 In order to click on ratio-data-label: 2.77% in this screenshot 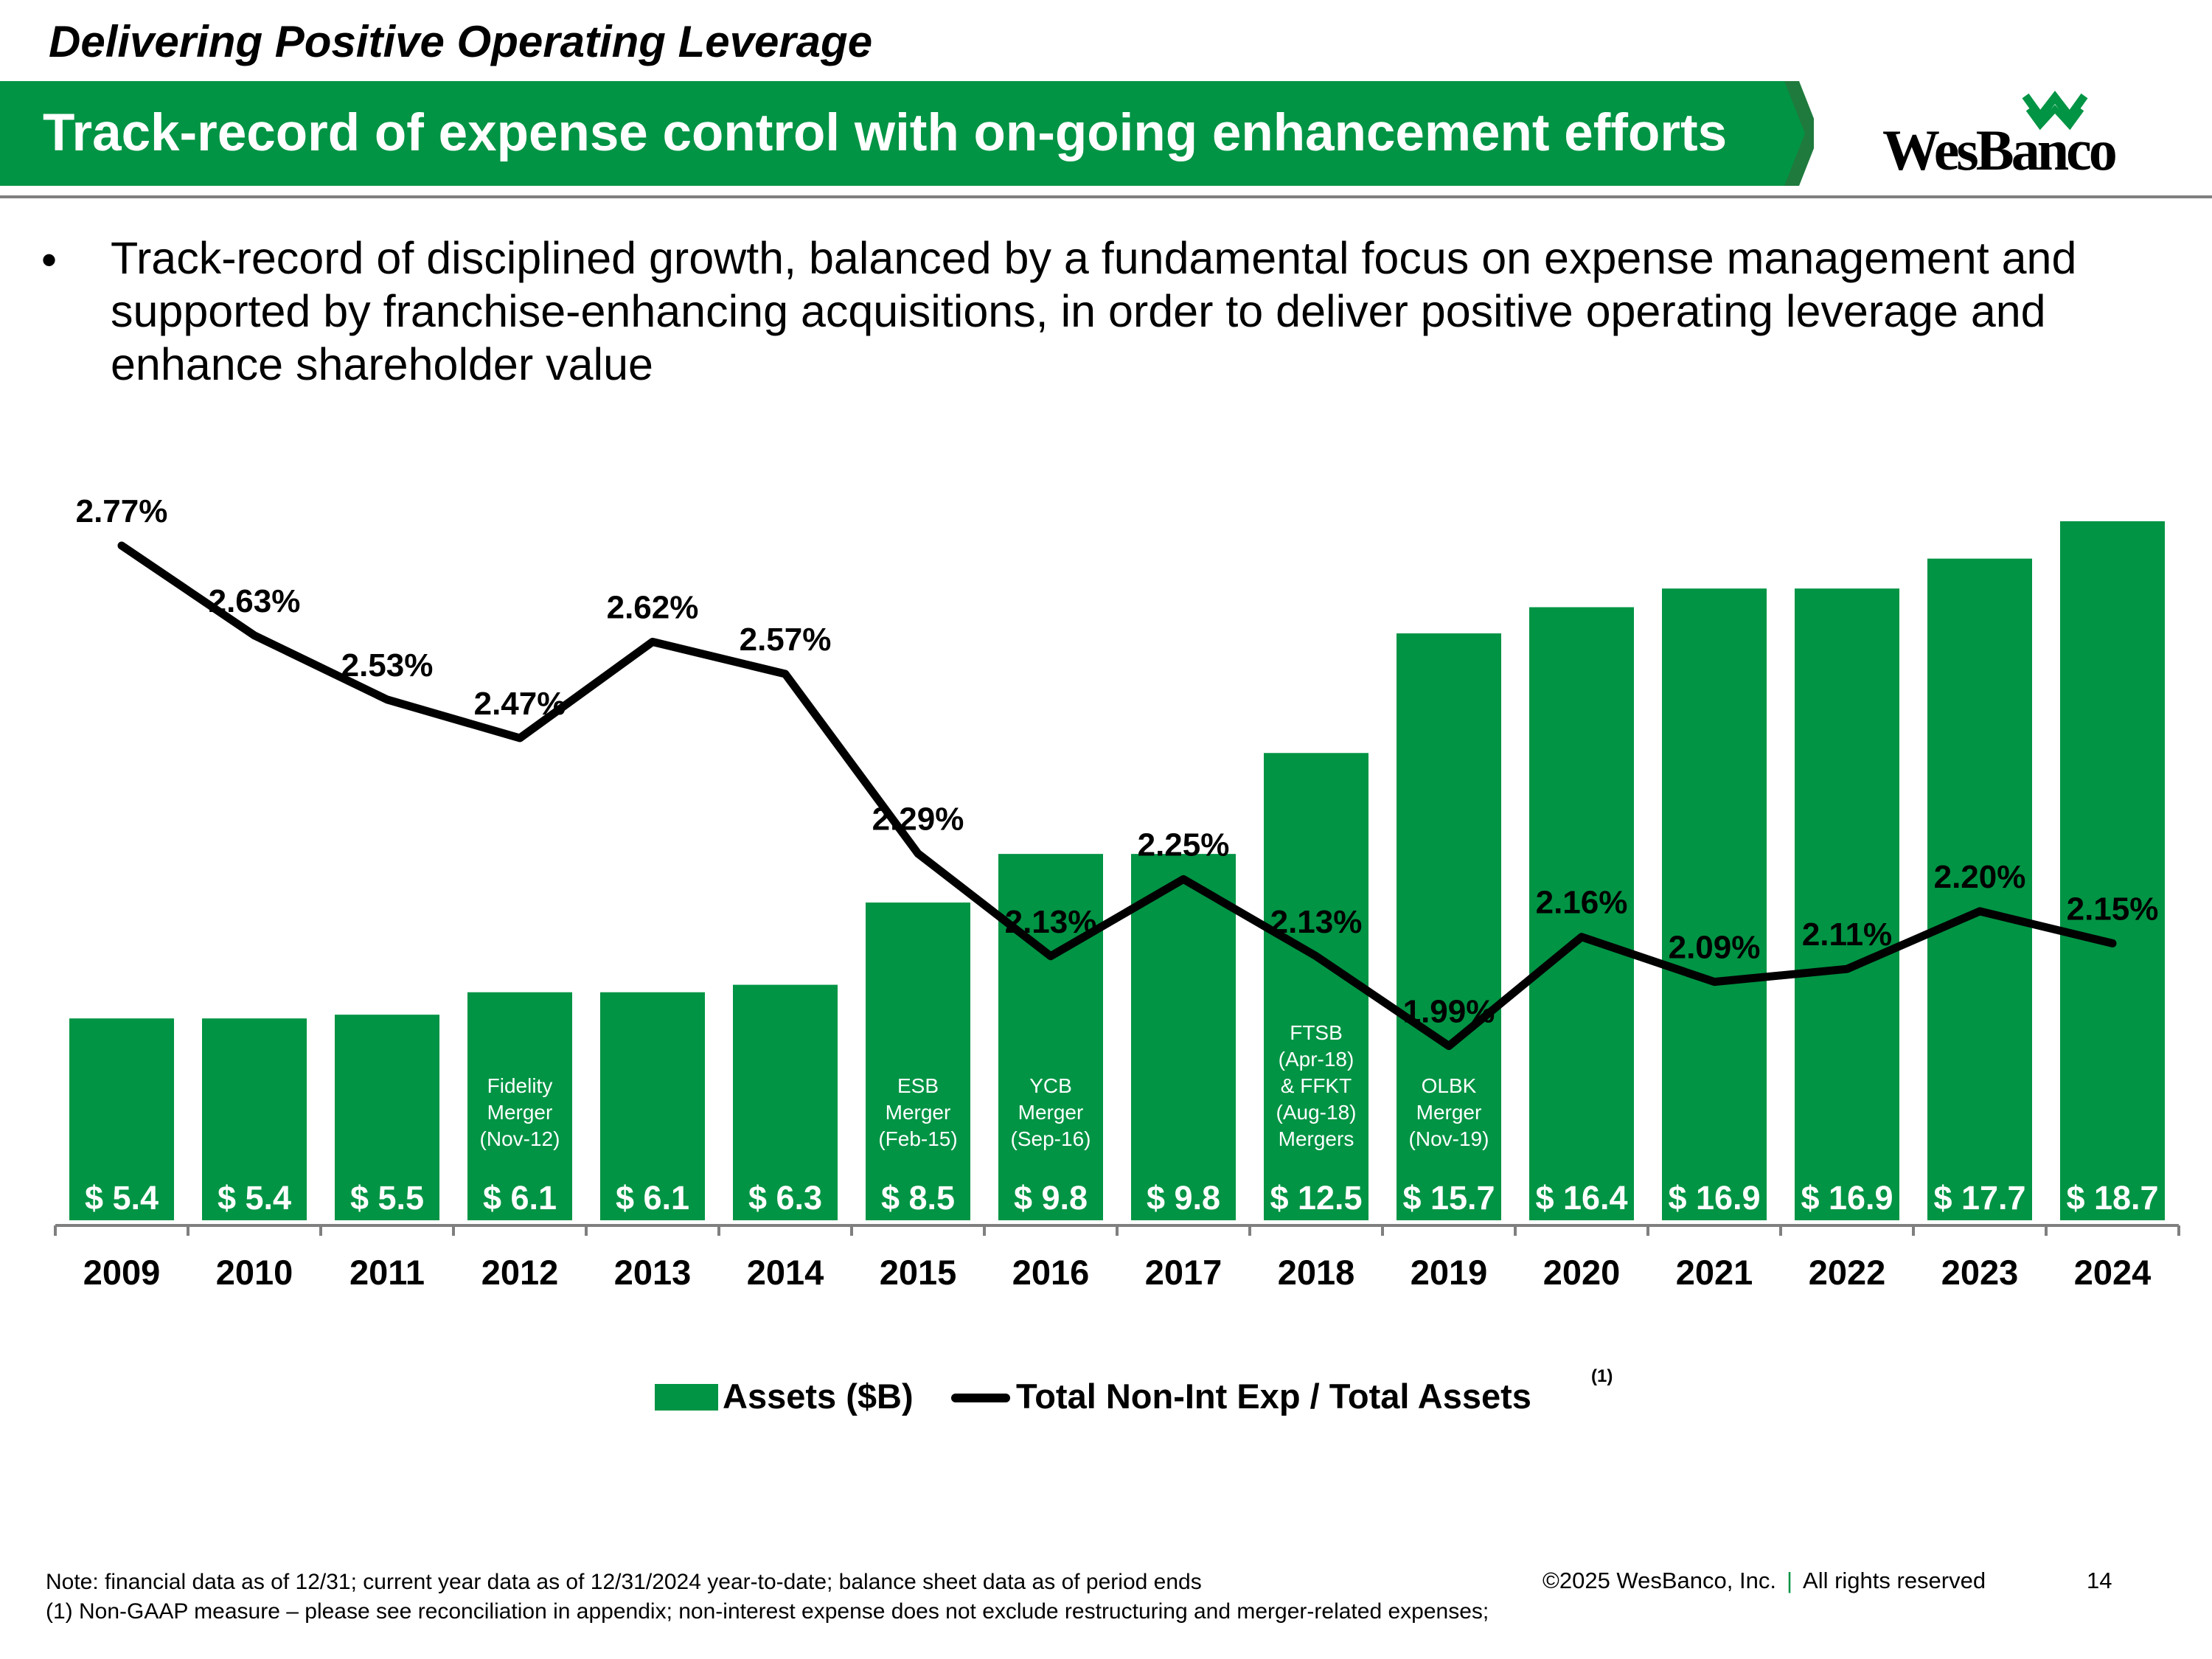, I will do `click(122, 511)`.